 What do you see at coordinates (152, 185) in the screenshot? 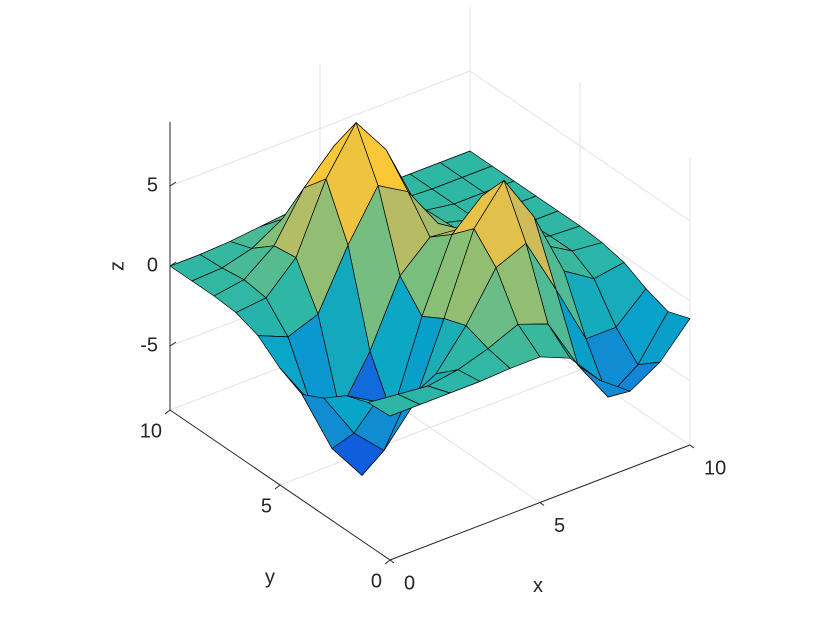
I see `z-tick-label: 5` at bounding box center [152, 185].